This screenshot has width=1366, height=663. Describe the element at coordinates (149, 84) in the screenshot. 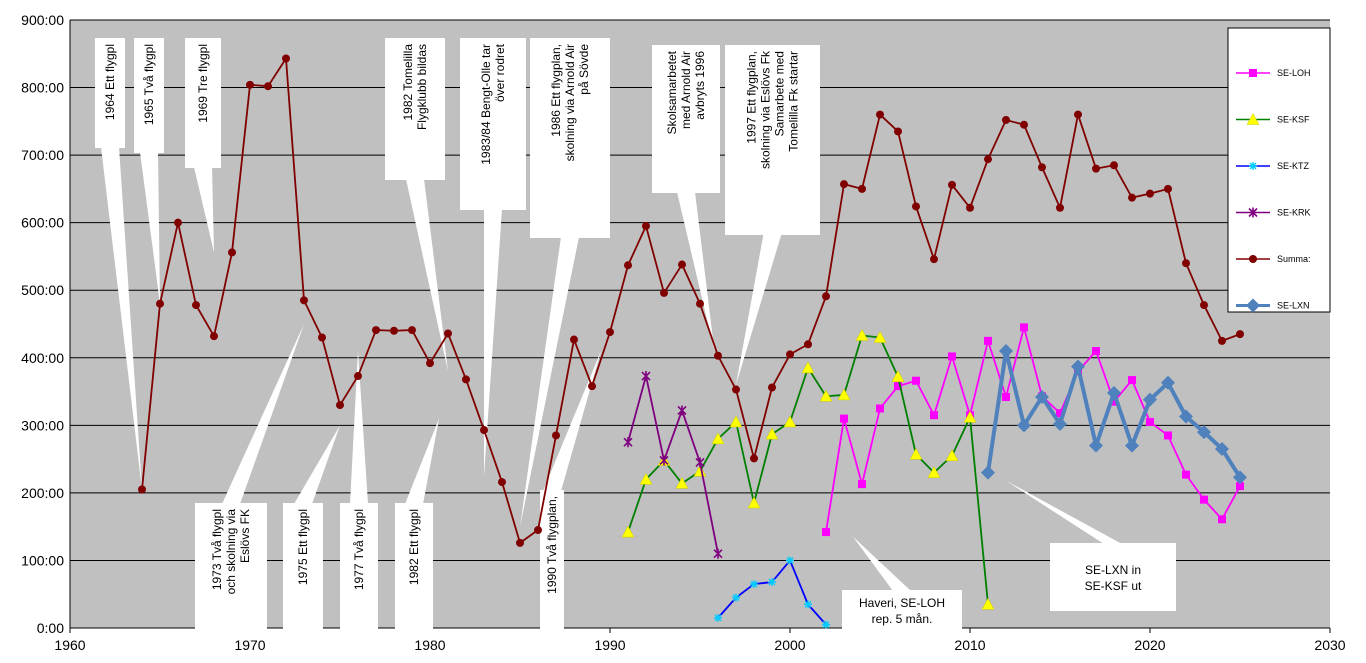

I see `annotation-text: 1965 Två flygpl` at that location.